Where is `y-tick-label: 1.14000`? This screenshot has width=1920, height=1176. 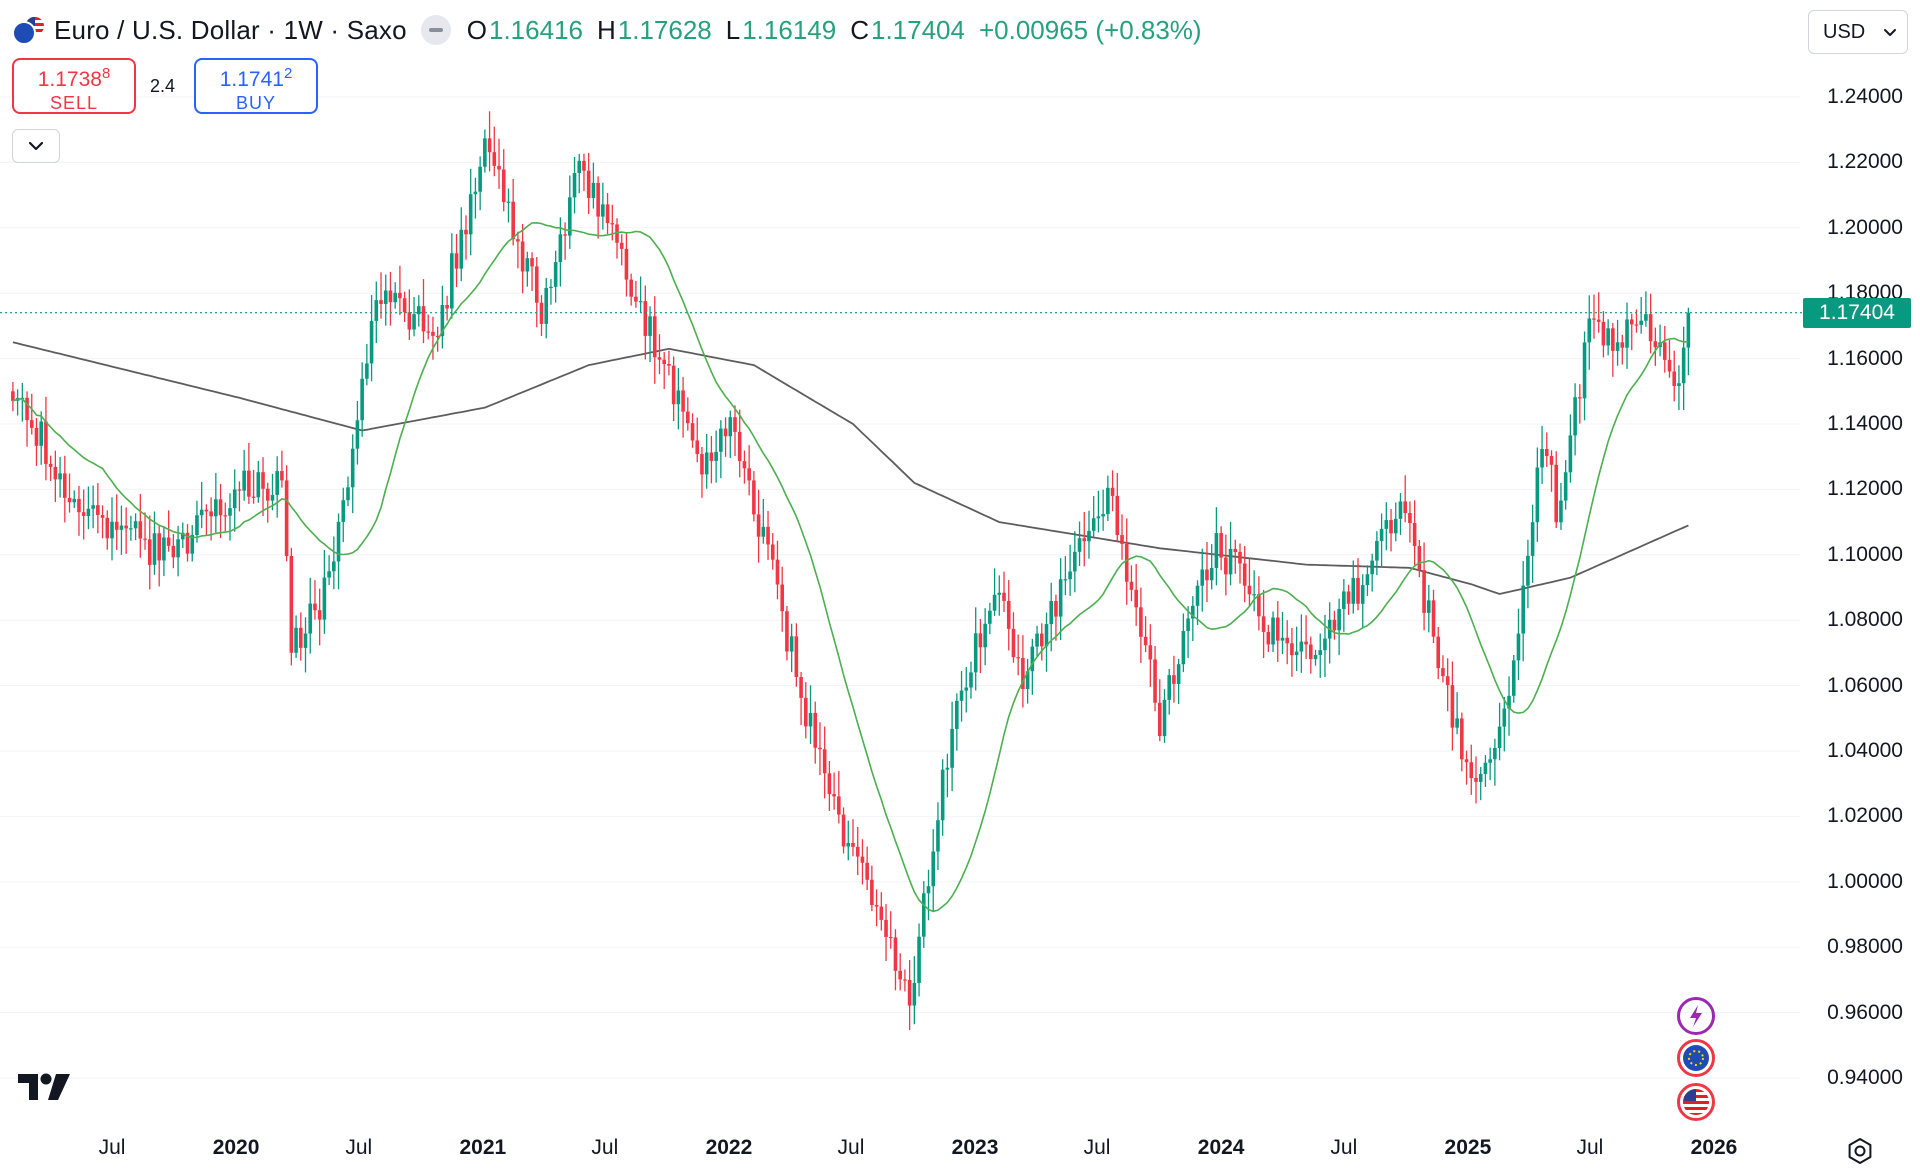
y-tick-label: 1.14000 is located at coordinates (1865, 423).